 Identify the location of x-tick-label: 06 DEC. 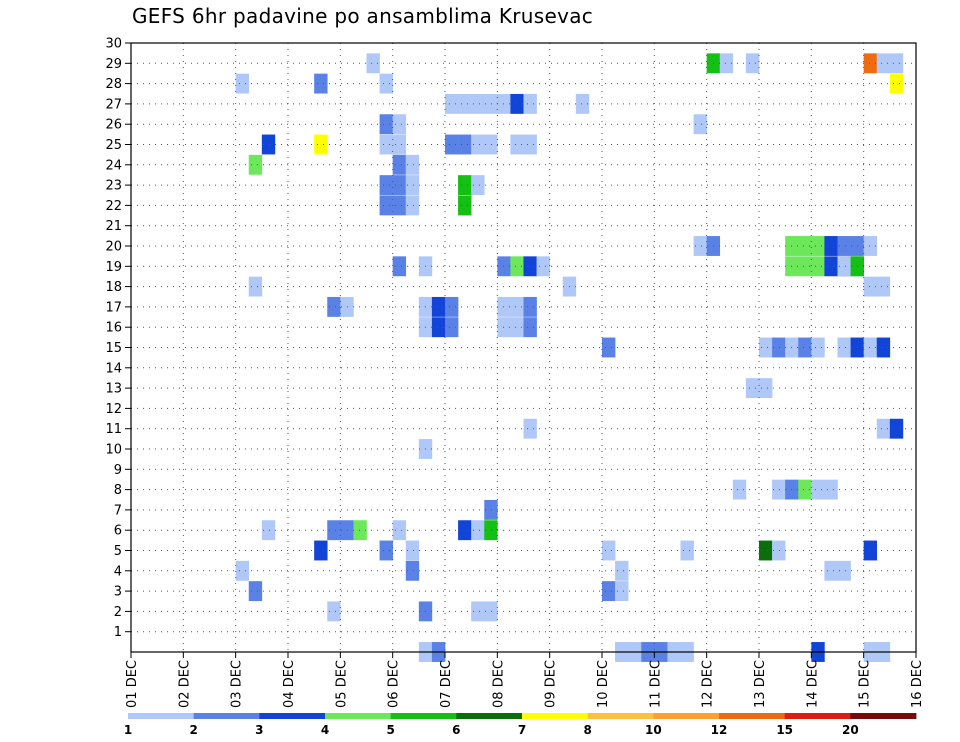
(394, 684).